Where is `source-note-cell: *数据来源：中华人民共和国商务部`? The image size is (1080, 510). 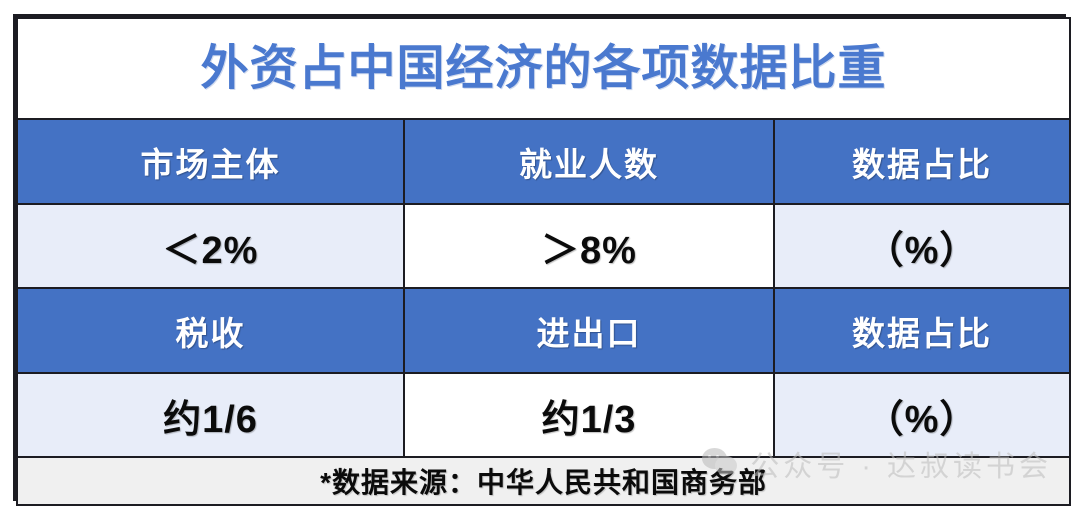 source-note-cell: *数据来源：中华人民共和国商务部 is located at coordinates (543, 481).